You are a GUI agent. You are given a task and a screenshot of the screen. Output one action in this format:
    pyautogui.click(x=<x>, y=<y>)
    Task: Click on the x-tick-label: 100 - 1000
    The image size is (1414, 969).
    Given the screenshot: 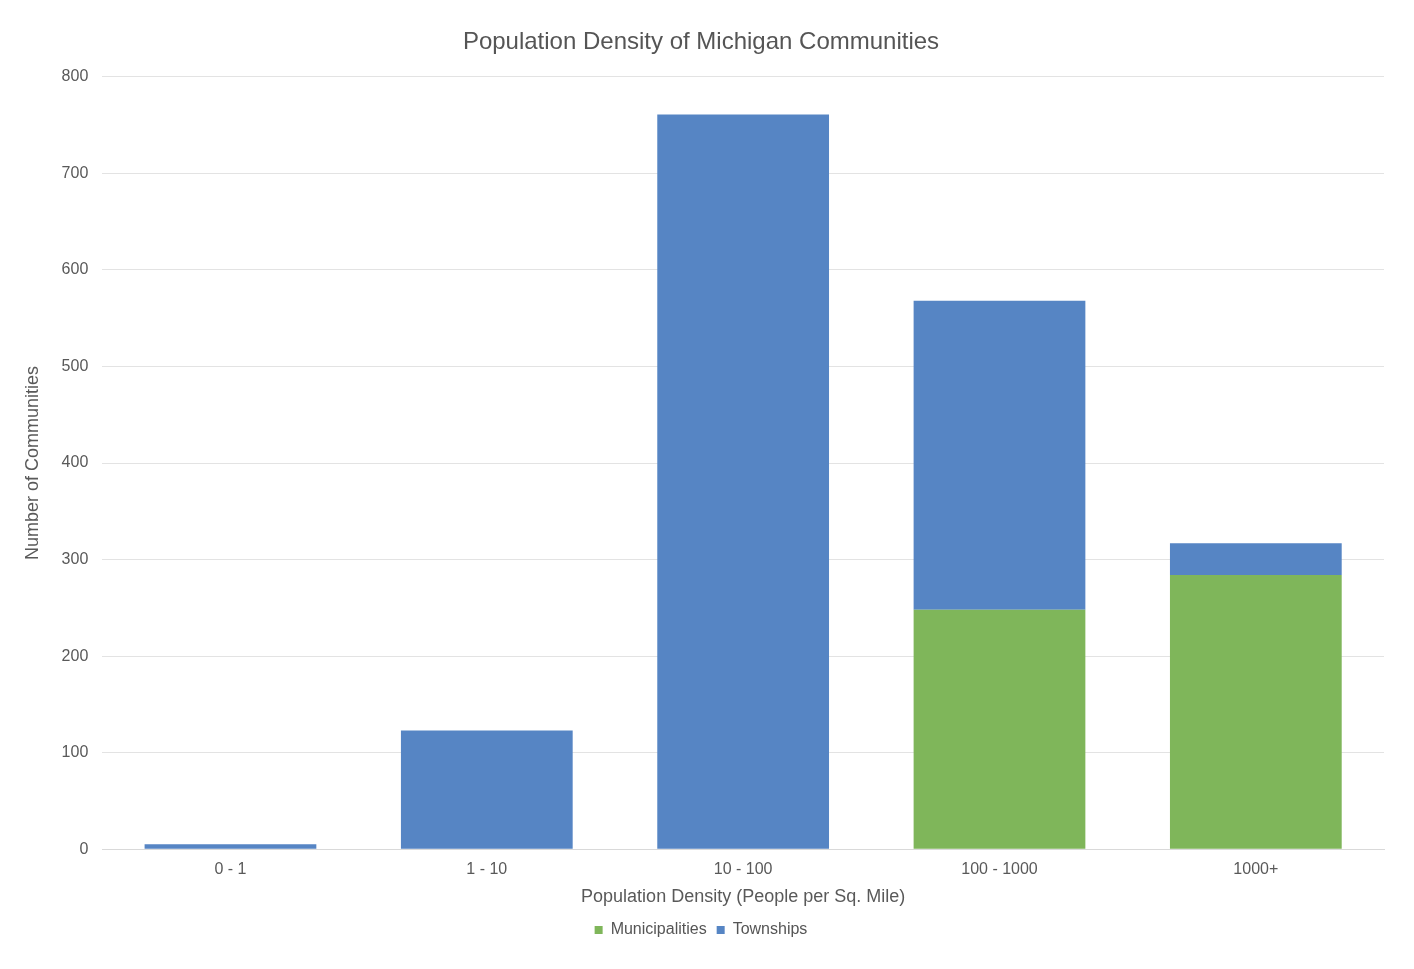 What is the action you would take?
    pyautogui.click(x=999, y=869)
    